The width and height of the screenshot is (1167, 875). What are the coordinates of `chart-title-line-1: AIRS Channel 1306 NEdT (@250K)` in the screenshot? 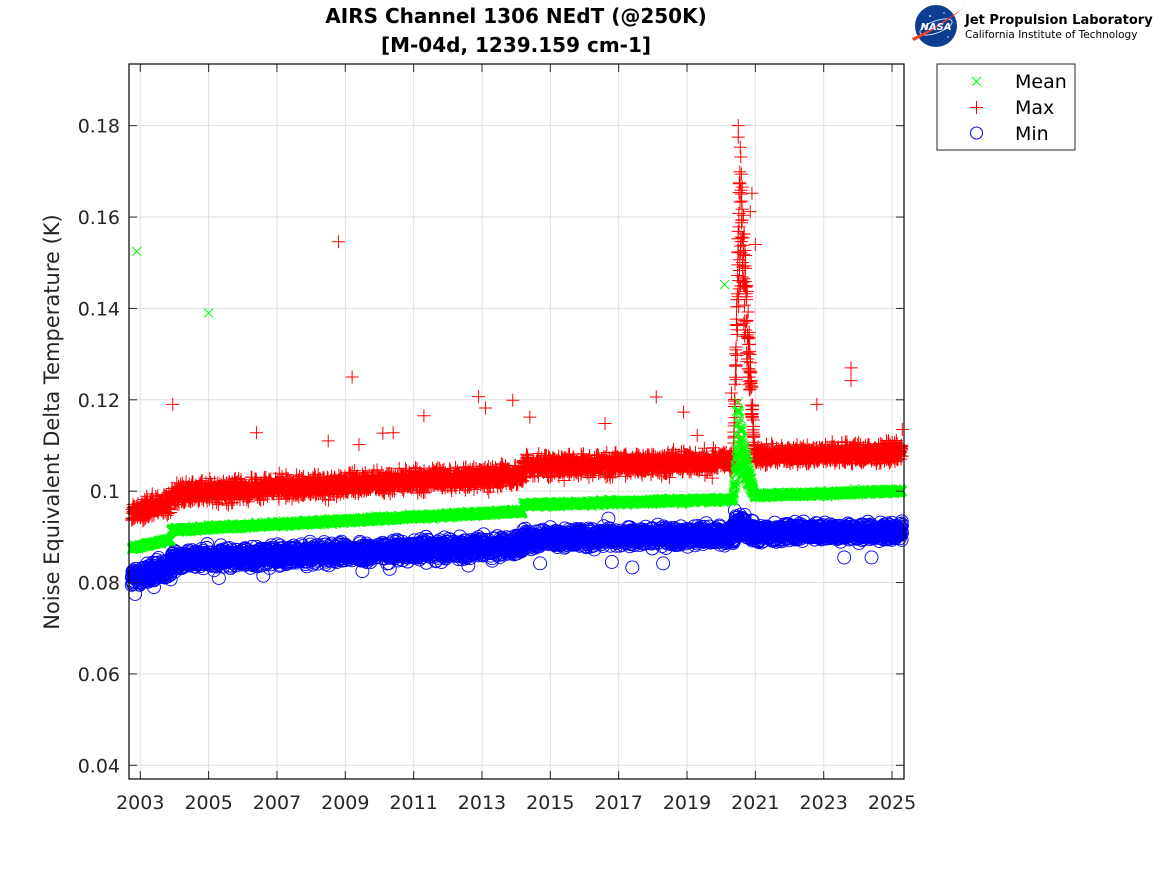 It's located at (515, 16).